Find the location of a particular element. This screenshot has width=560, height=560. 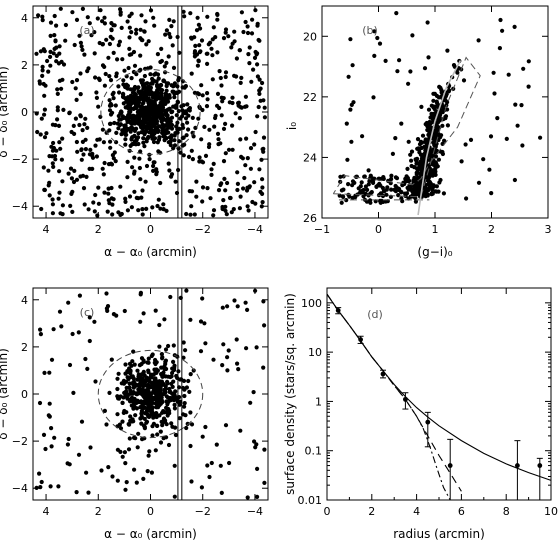

y-tick-label: 1 is located at coordinates (318, 401).